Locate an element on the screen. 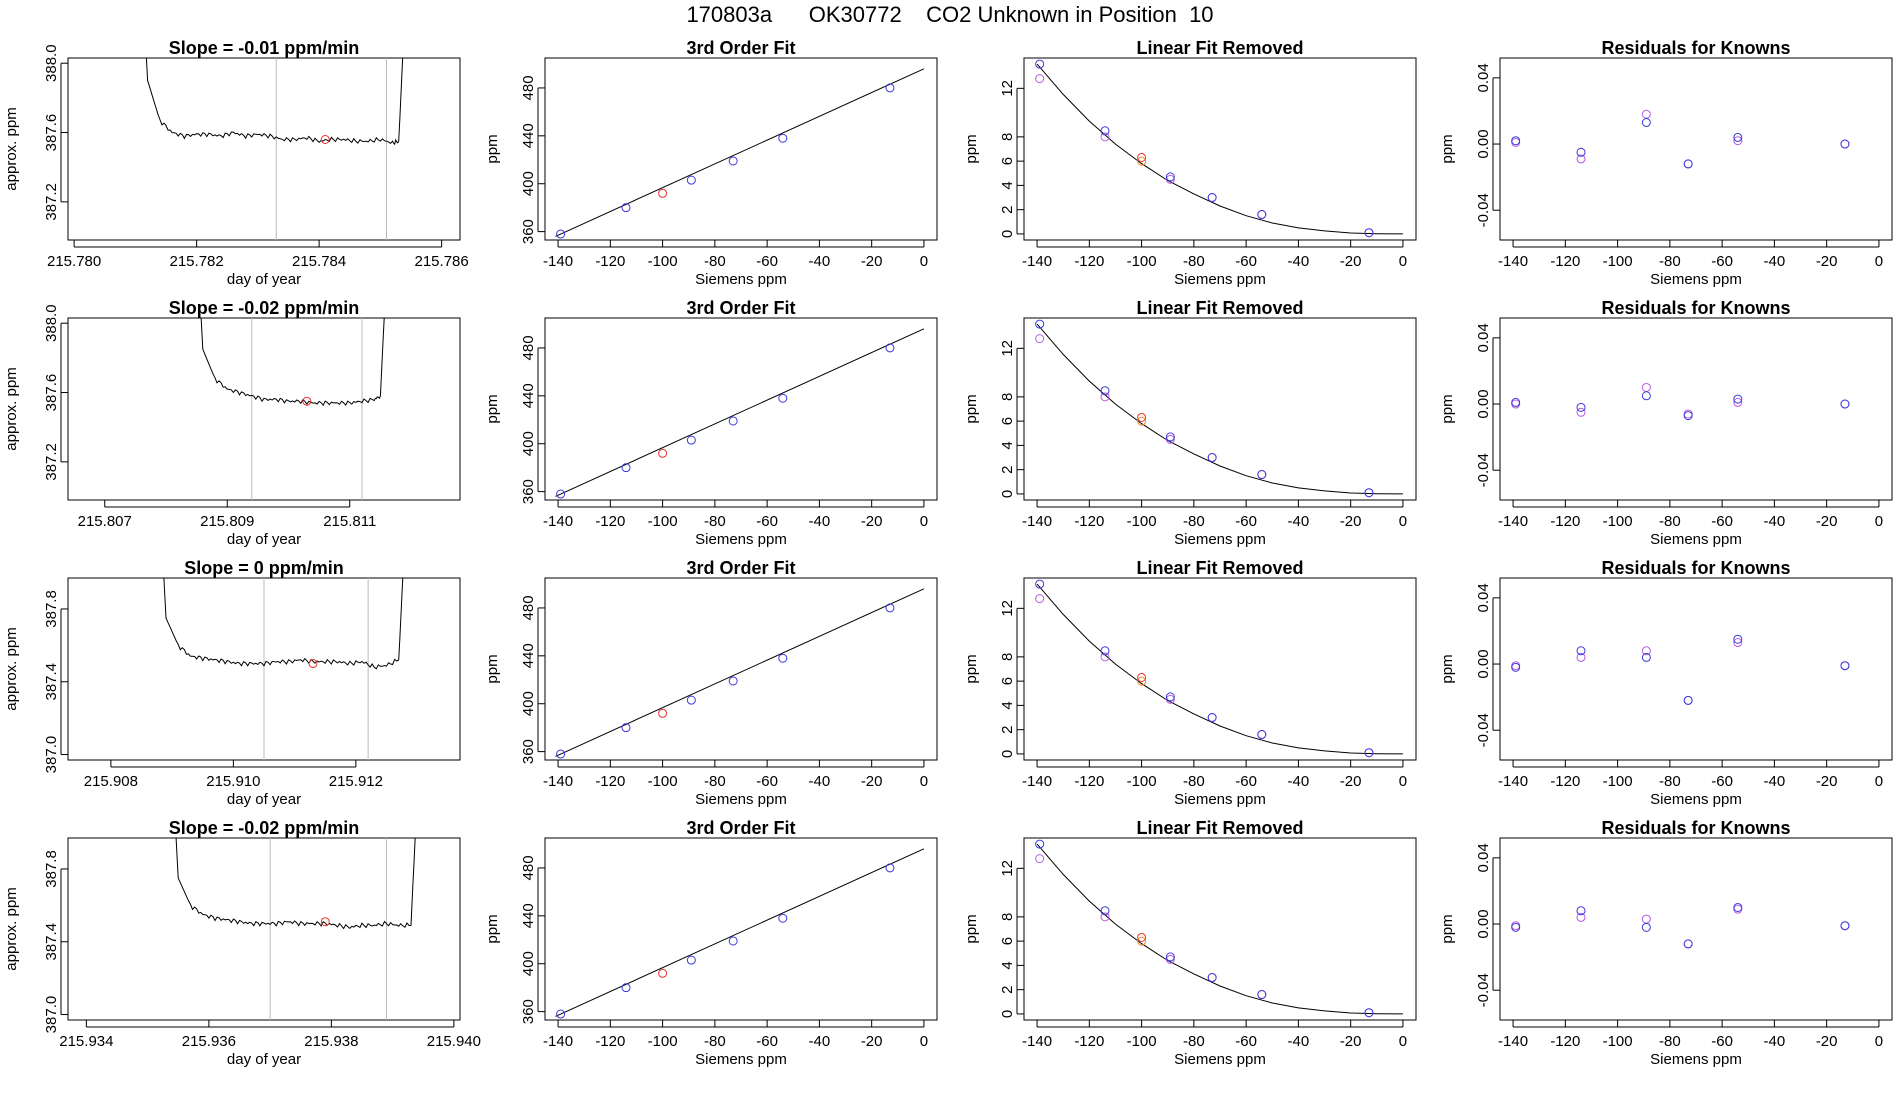 The height and width of the screenshot is (1100, 1900). y-tick-label: 480 is located at coordinates (528, 347).